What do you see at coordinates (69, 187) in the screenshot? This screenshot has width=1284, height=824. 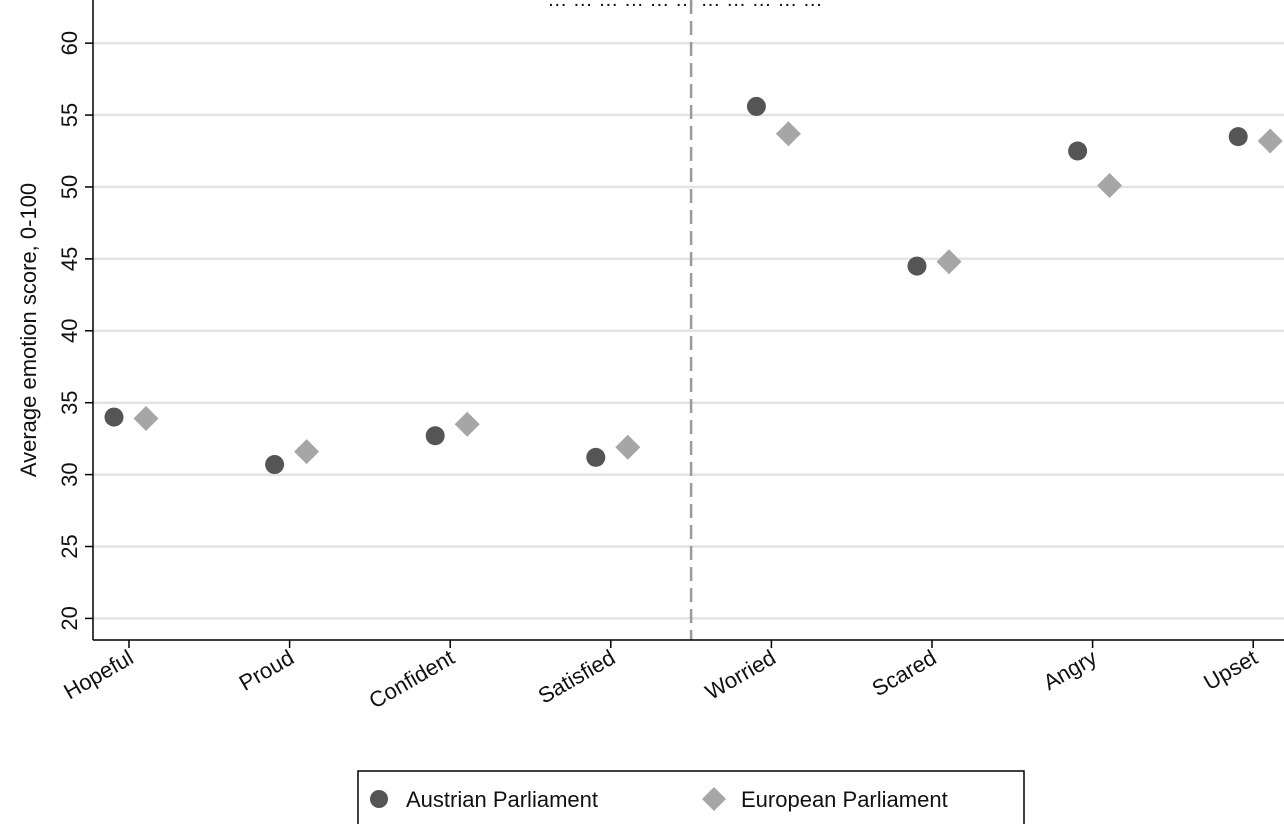 I see `y-tick-label-50: 50` at bounding box center [69, 187].